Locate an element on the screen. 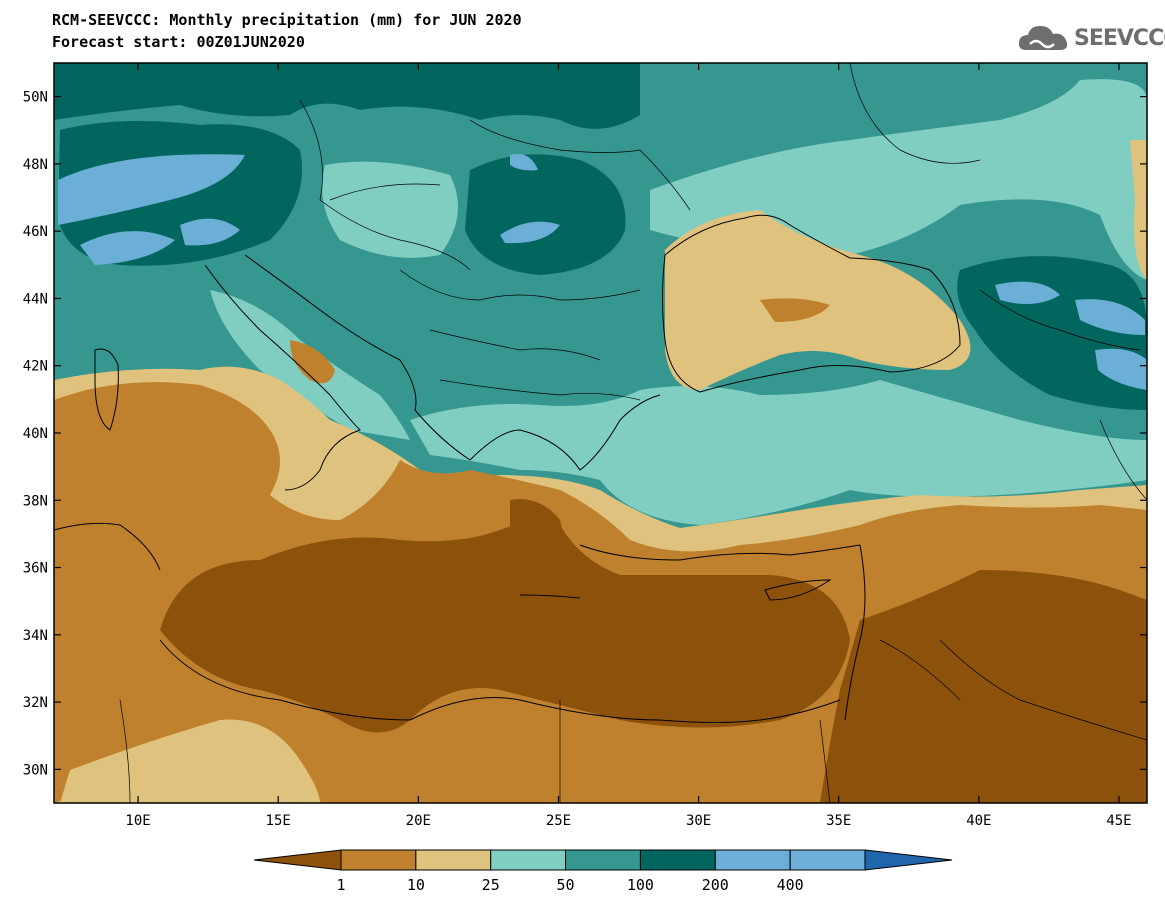 The width and height of the screenshot is (1165, 907). colorbar-level-label: 200 is located at coordinates (715, 885).